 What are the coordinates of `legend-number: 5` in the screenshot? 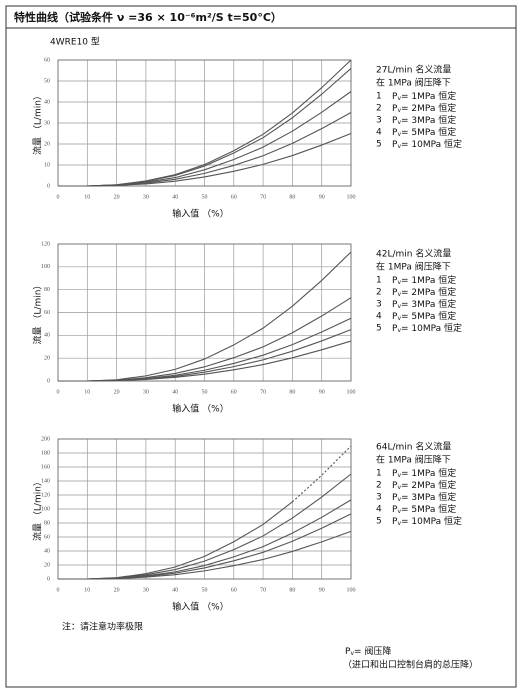 It's located at (379, 329).